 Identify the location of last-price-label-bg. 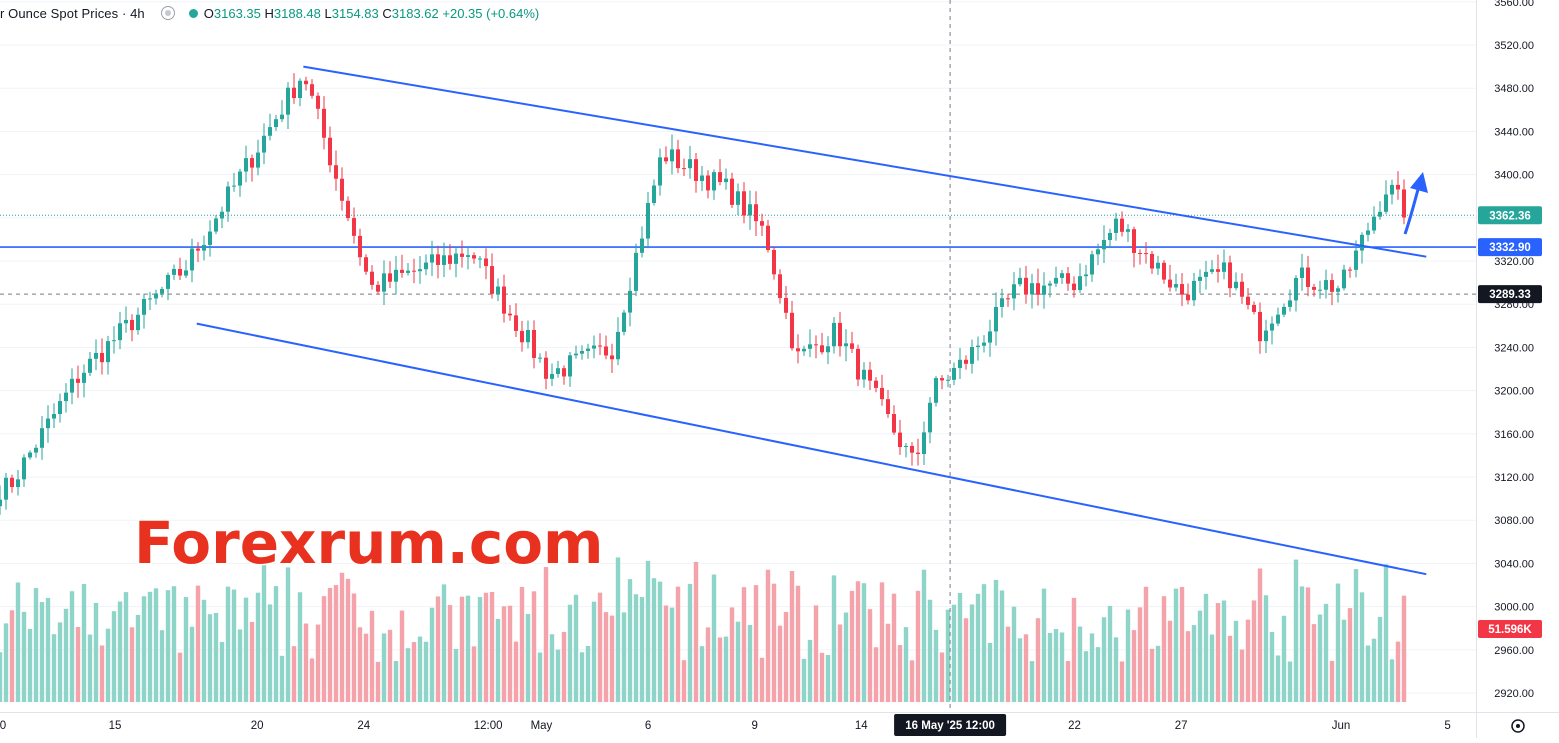
(1510, 215).